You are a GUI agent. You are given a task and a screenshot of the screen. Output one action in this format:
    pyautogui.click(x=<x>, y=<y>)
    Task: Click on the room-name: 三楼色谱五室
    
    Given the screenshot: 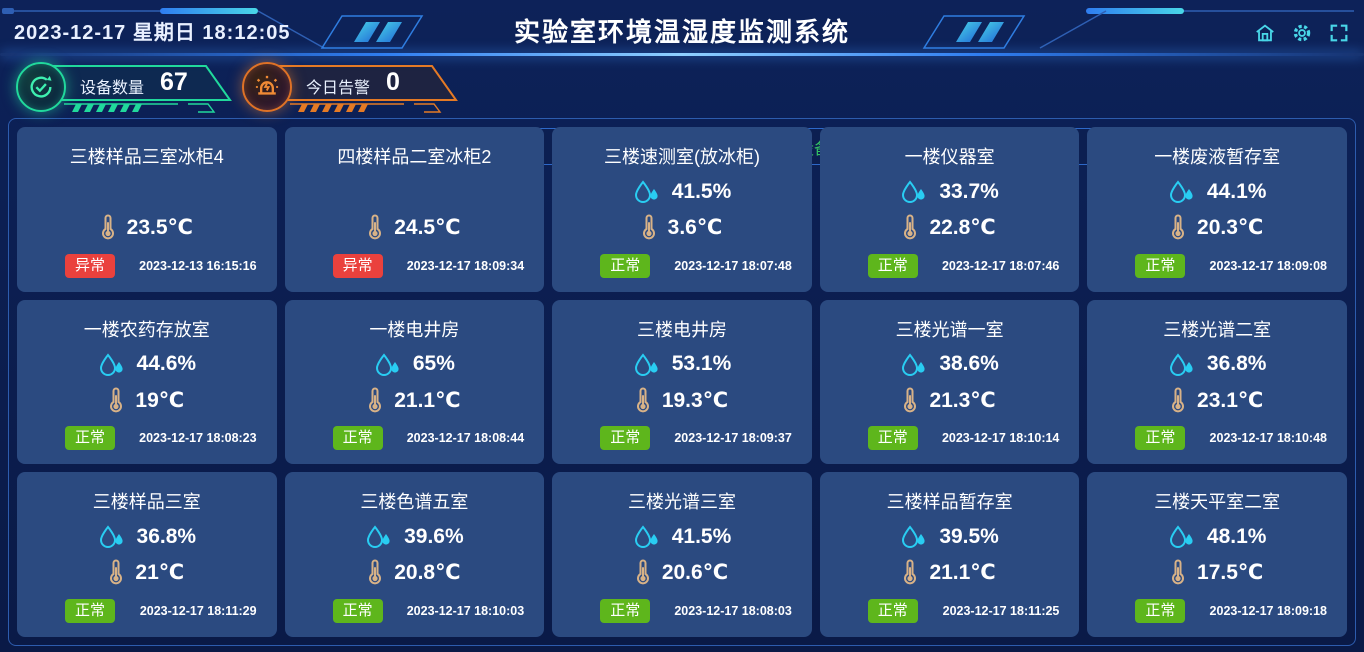 What is the action you would take?
    pyautogui.click(x=414, y=502)
    